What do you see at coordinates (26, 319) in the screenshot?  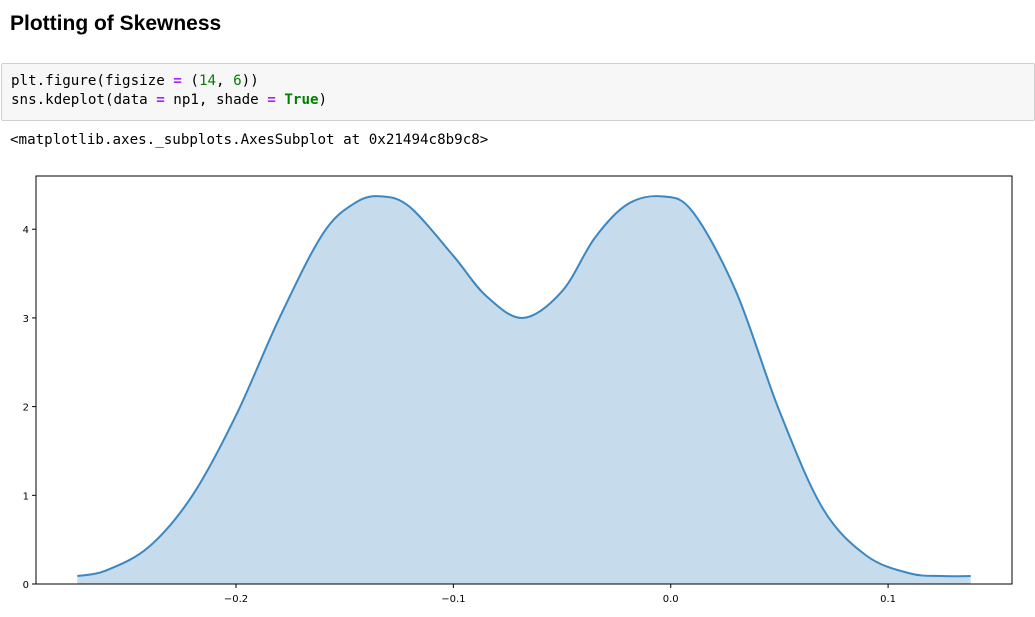 I see `y-tick-label: 3` at bounding box center [26, 319].